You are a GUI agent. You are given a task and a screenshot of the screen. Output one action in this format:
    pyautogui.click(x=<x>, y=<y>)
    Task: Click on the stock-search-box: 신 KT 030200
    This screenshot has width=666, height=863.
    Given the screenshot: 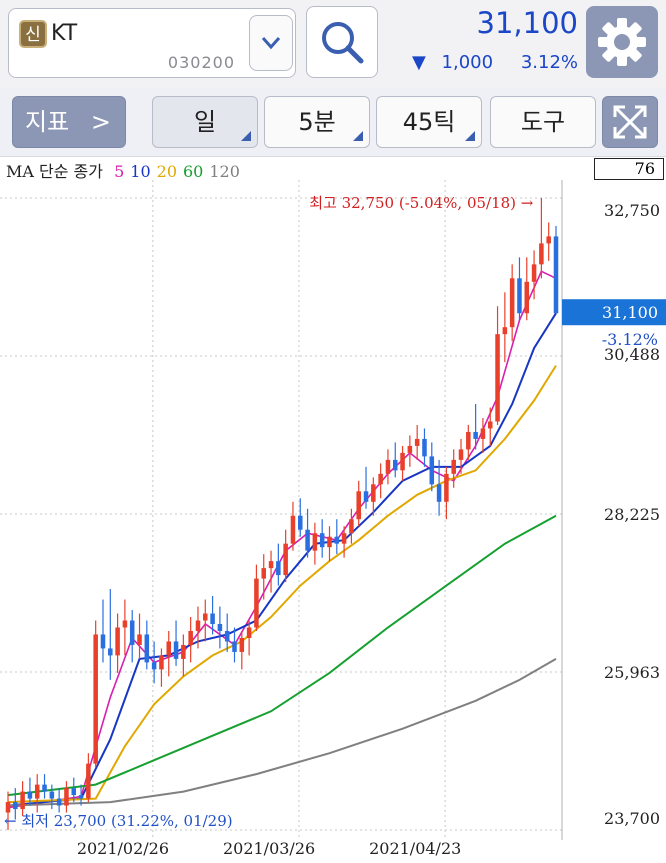 What is the action you would take?
    pyautogui.click(x=152, y=43)
    